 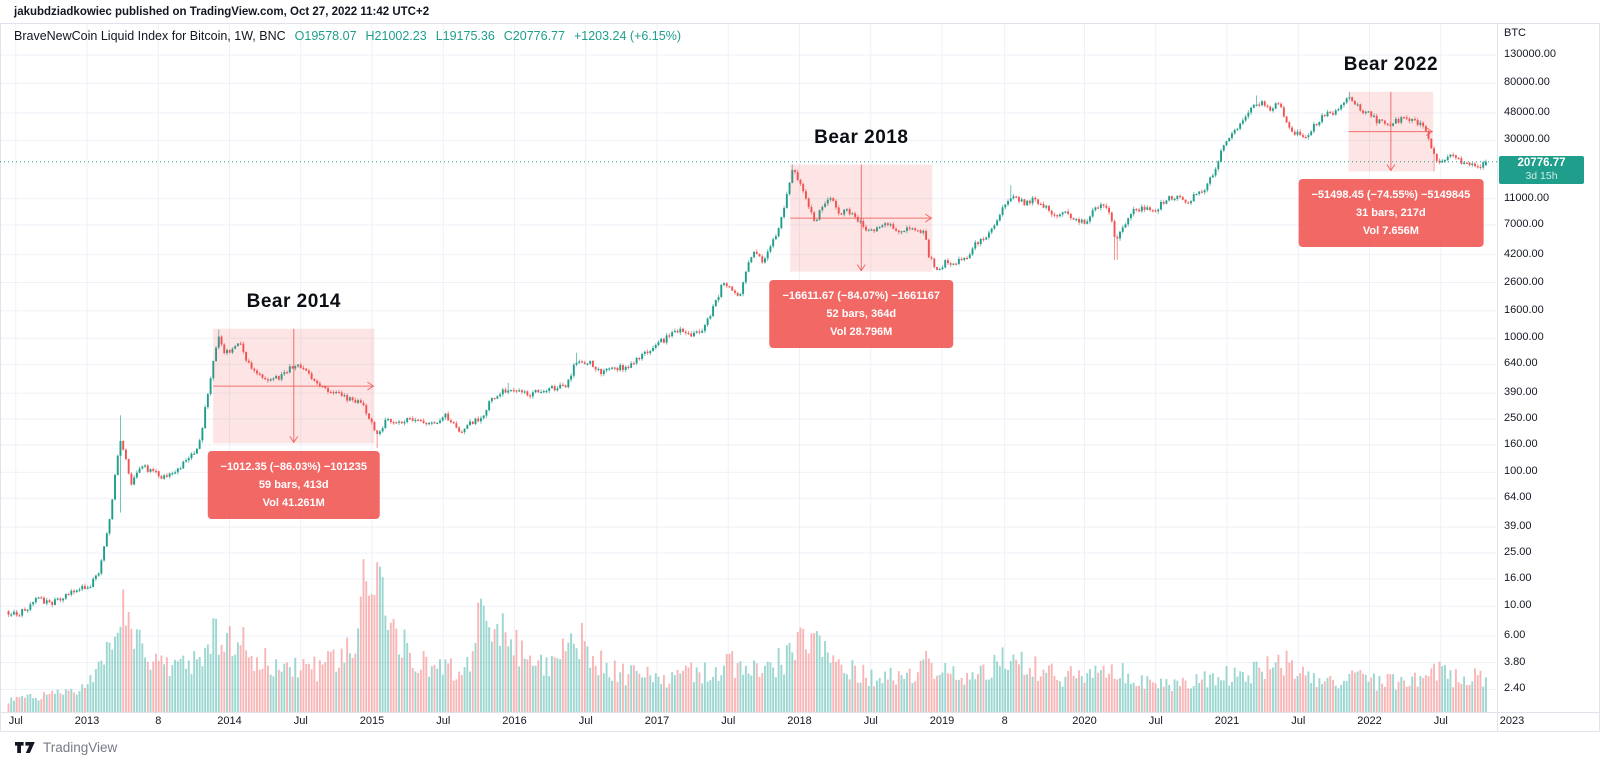 What do you see at coordinates (87, 721) in the screenshot?
I see `time-axis-label: 2013` at bounding box center [87, 721].